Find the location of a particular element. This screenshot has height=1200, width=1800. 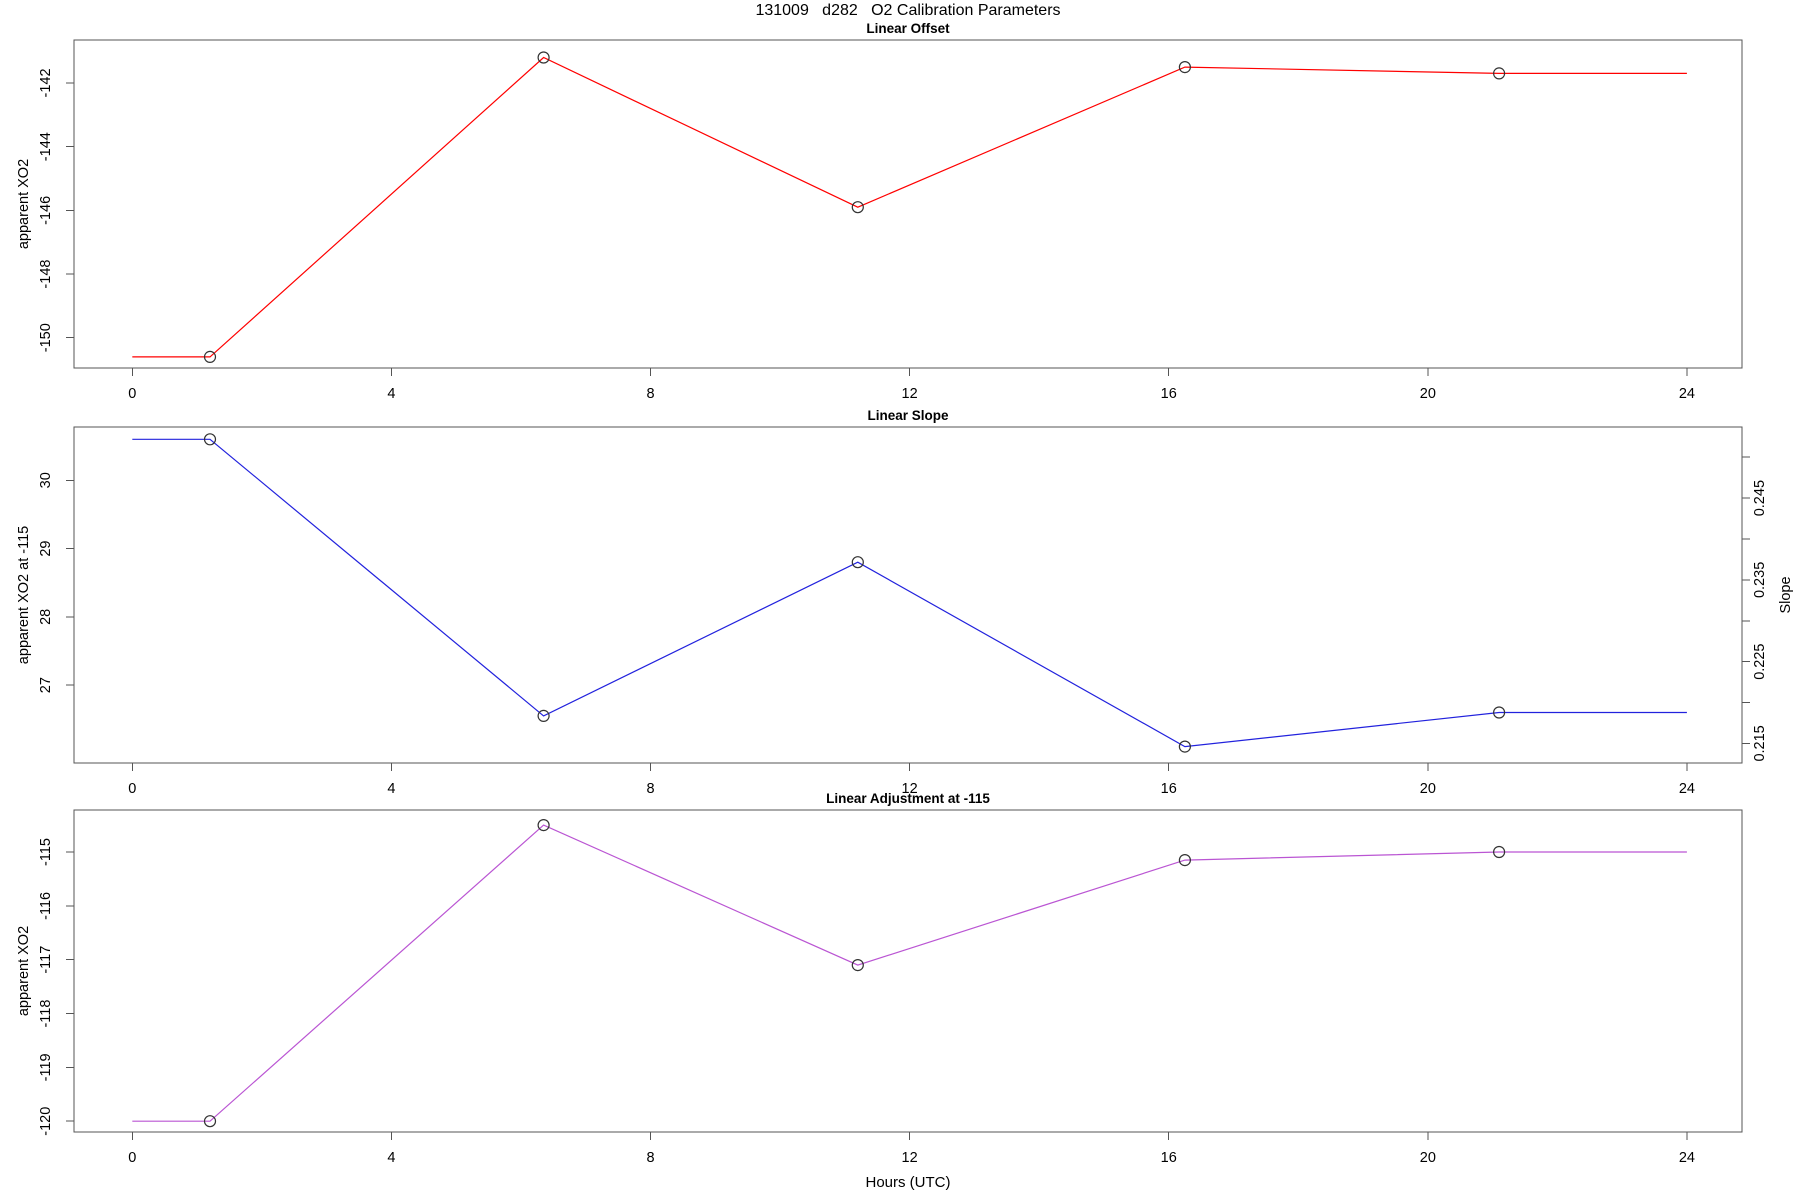

y-tick-label: 27 is located at coordinates (46, 685).